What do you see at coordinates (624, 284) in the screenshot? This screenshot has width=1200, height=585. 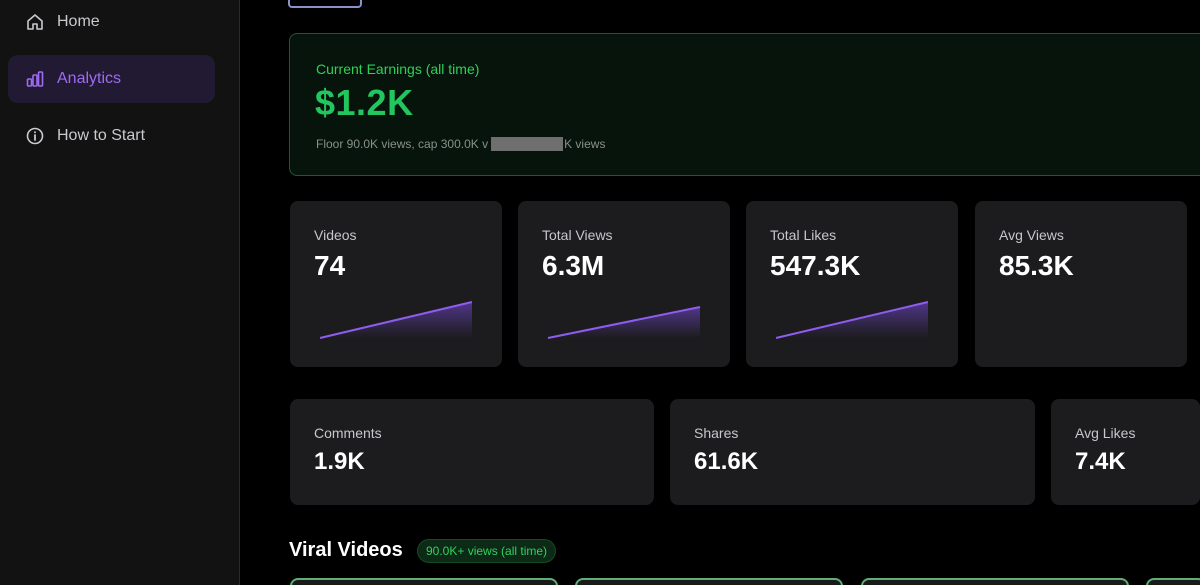 I see `stat-card-total-views: Total Views 6.3M` at bounding box center [624, 284].